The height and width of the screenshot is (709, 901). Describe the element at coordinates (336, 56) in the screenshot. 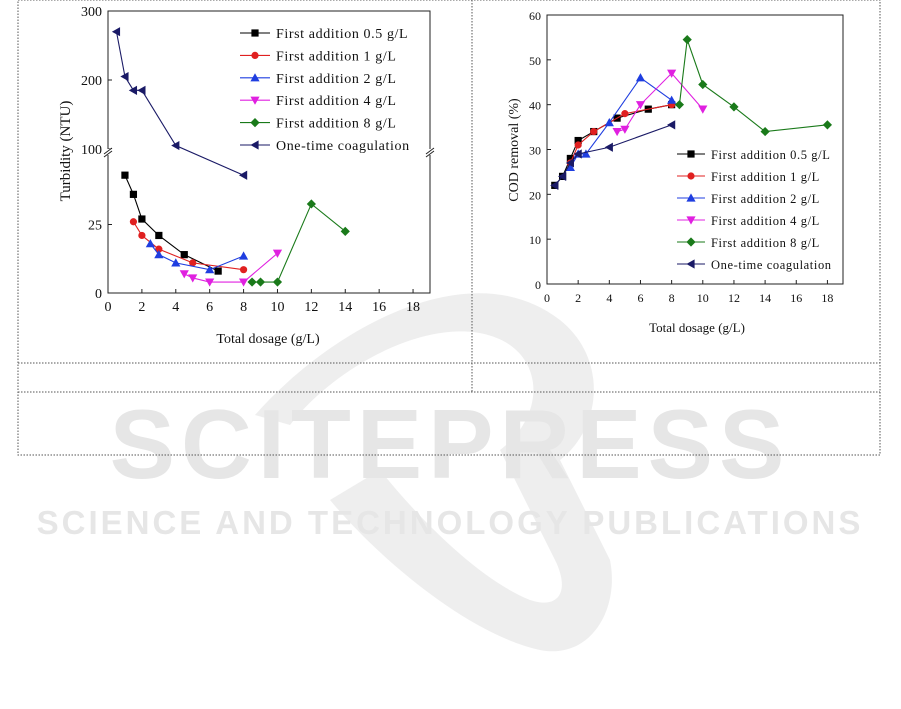

I see `legend-label: First addition 1 g/L` at that location.